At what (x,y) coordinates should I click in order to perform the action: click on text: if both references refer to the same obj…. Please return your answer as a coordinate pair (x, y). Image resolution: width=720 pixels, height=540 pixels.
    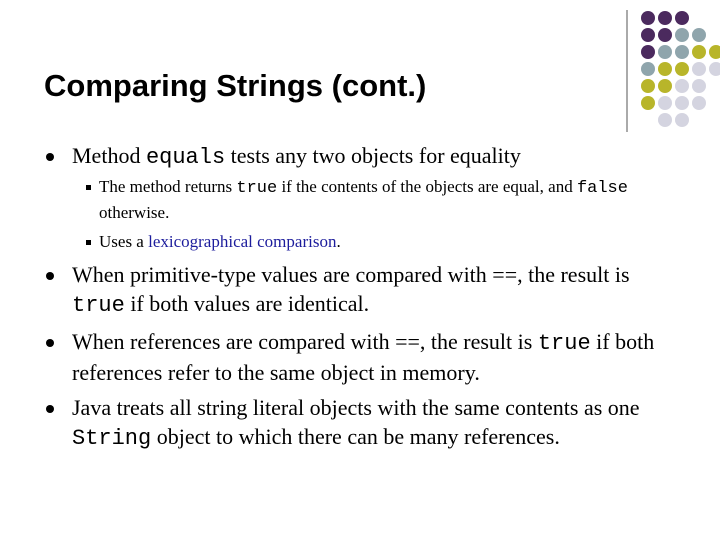
    Looking at the image, I should click on (363, 357).